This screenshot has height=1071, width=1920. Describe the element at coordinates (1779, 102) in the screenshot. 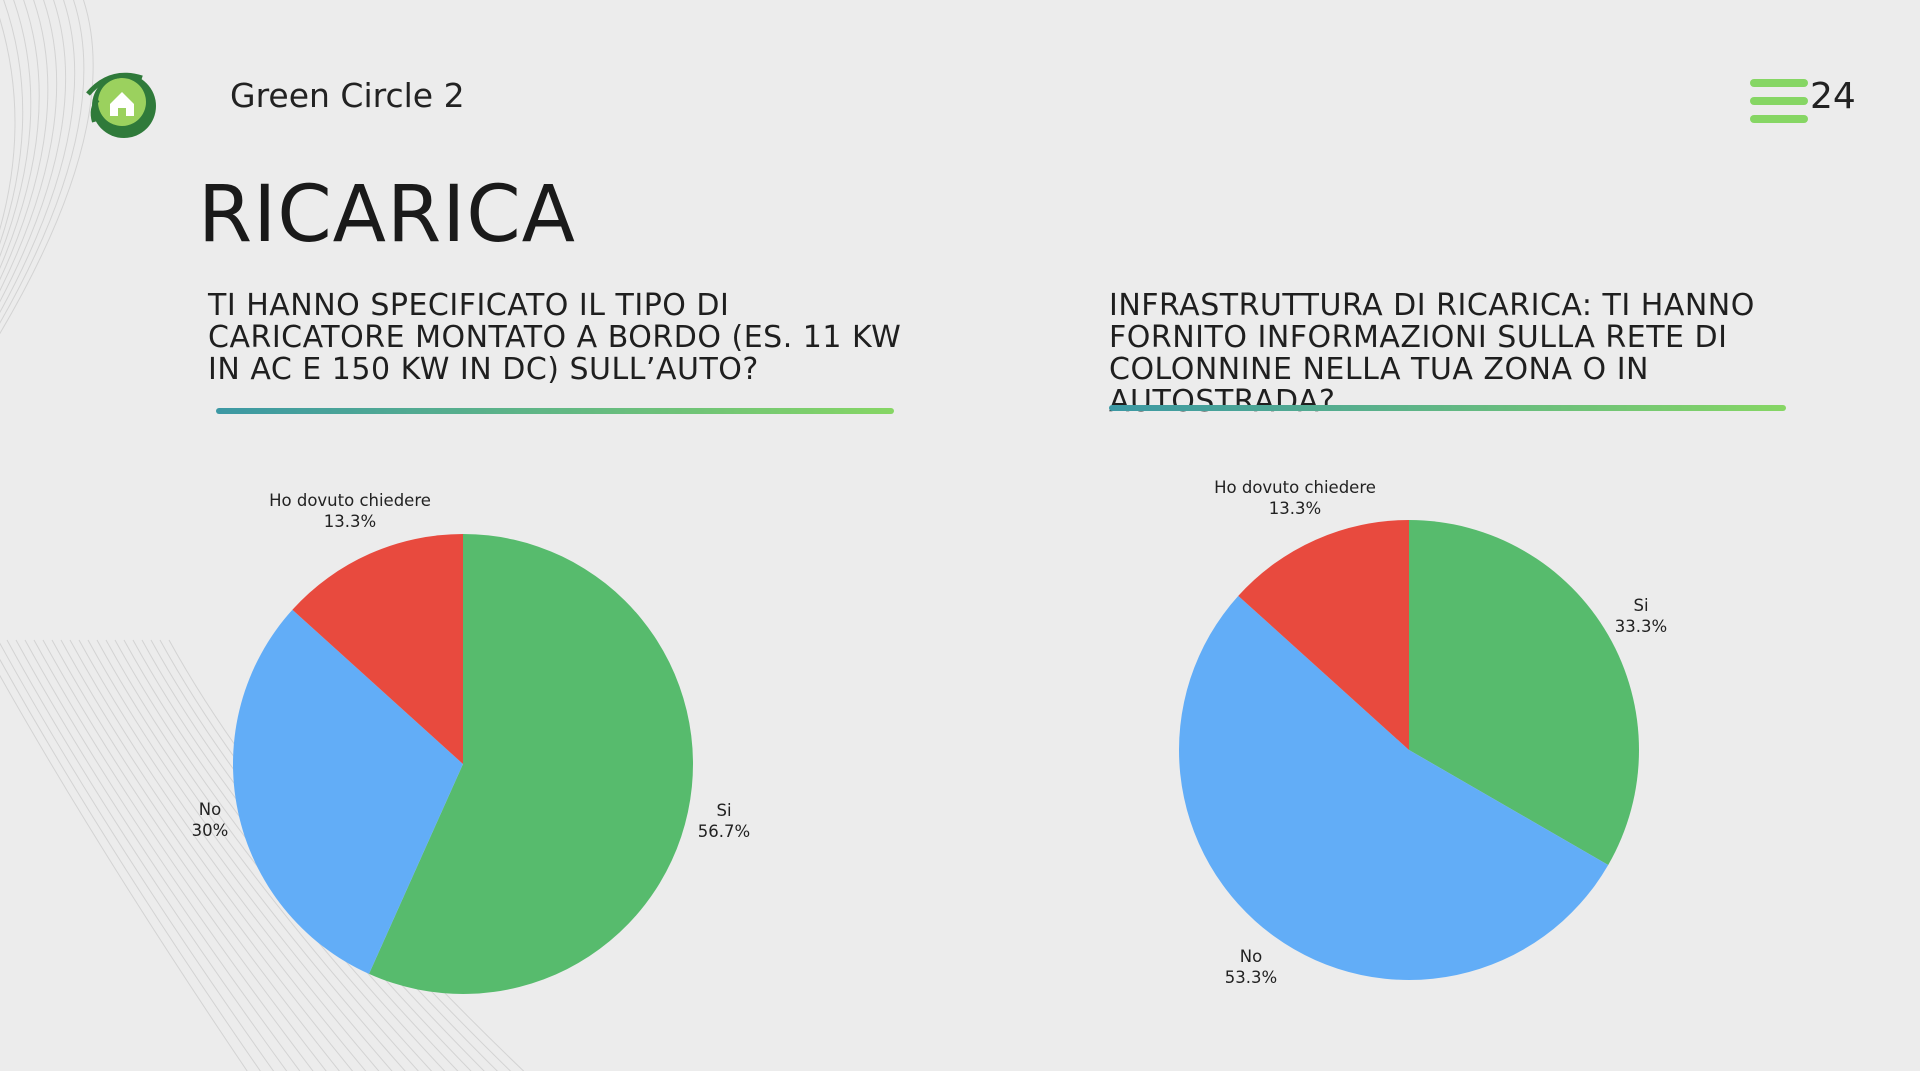

I see `hamburger-menu-icon` at that location.